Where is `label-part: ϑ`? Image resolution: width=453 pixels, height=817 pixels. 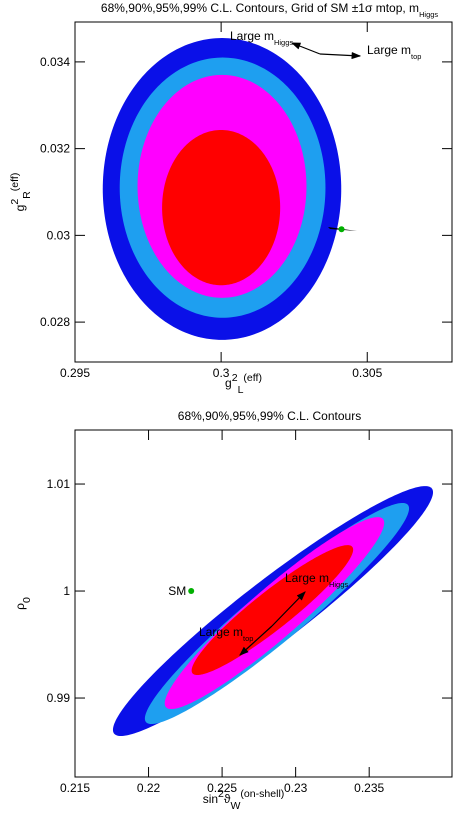 label-part: ϑ is located at coordinates (227, 799).